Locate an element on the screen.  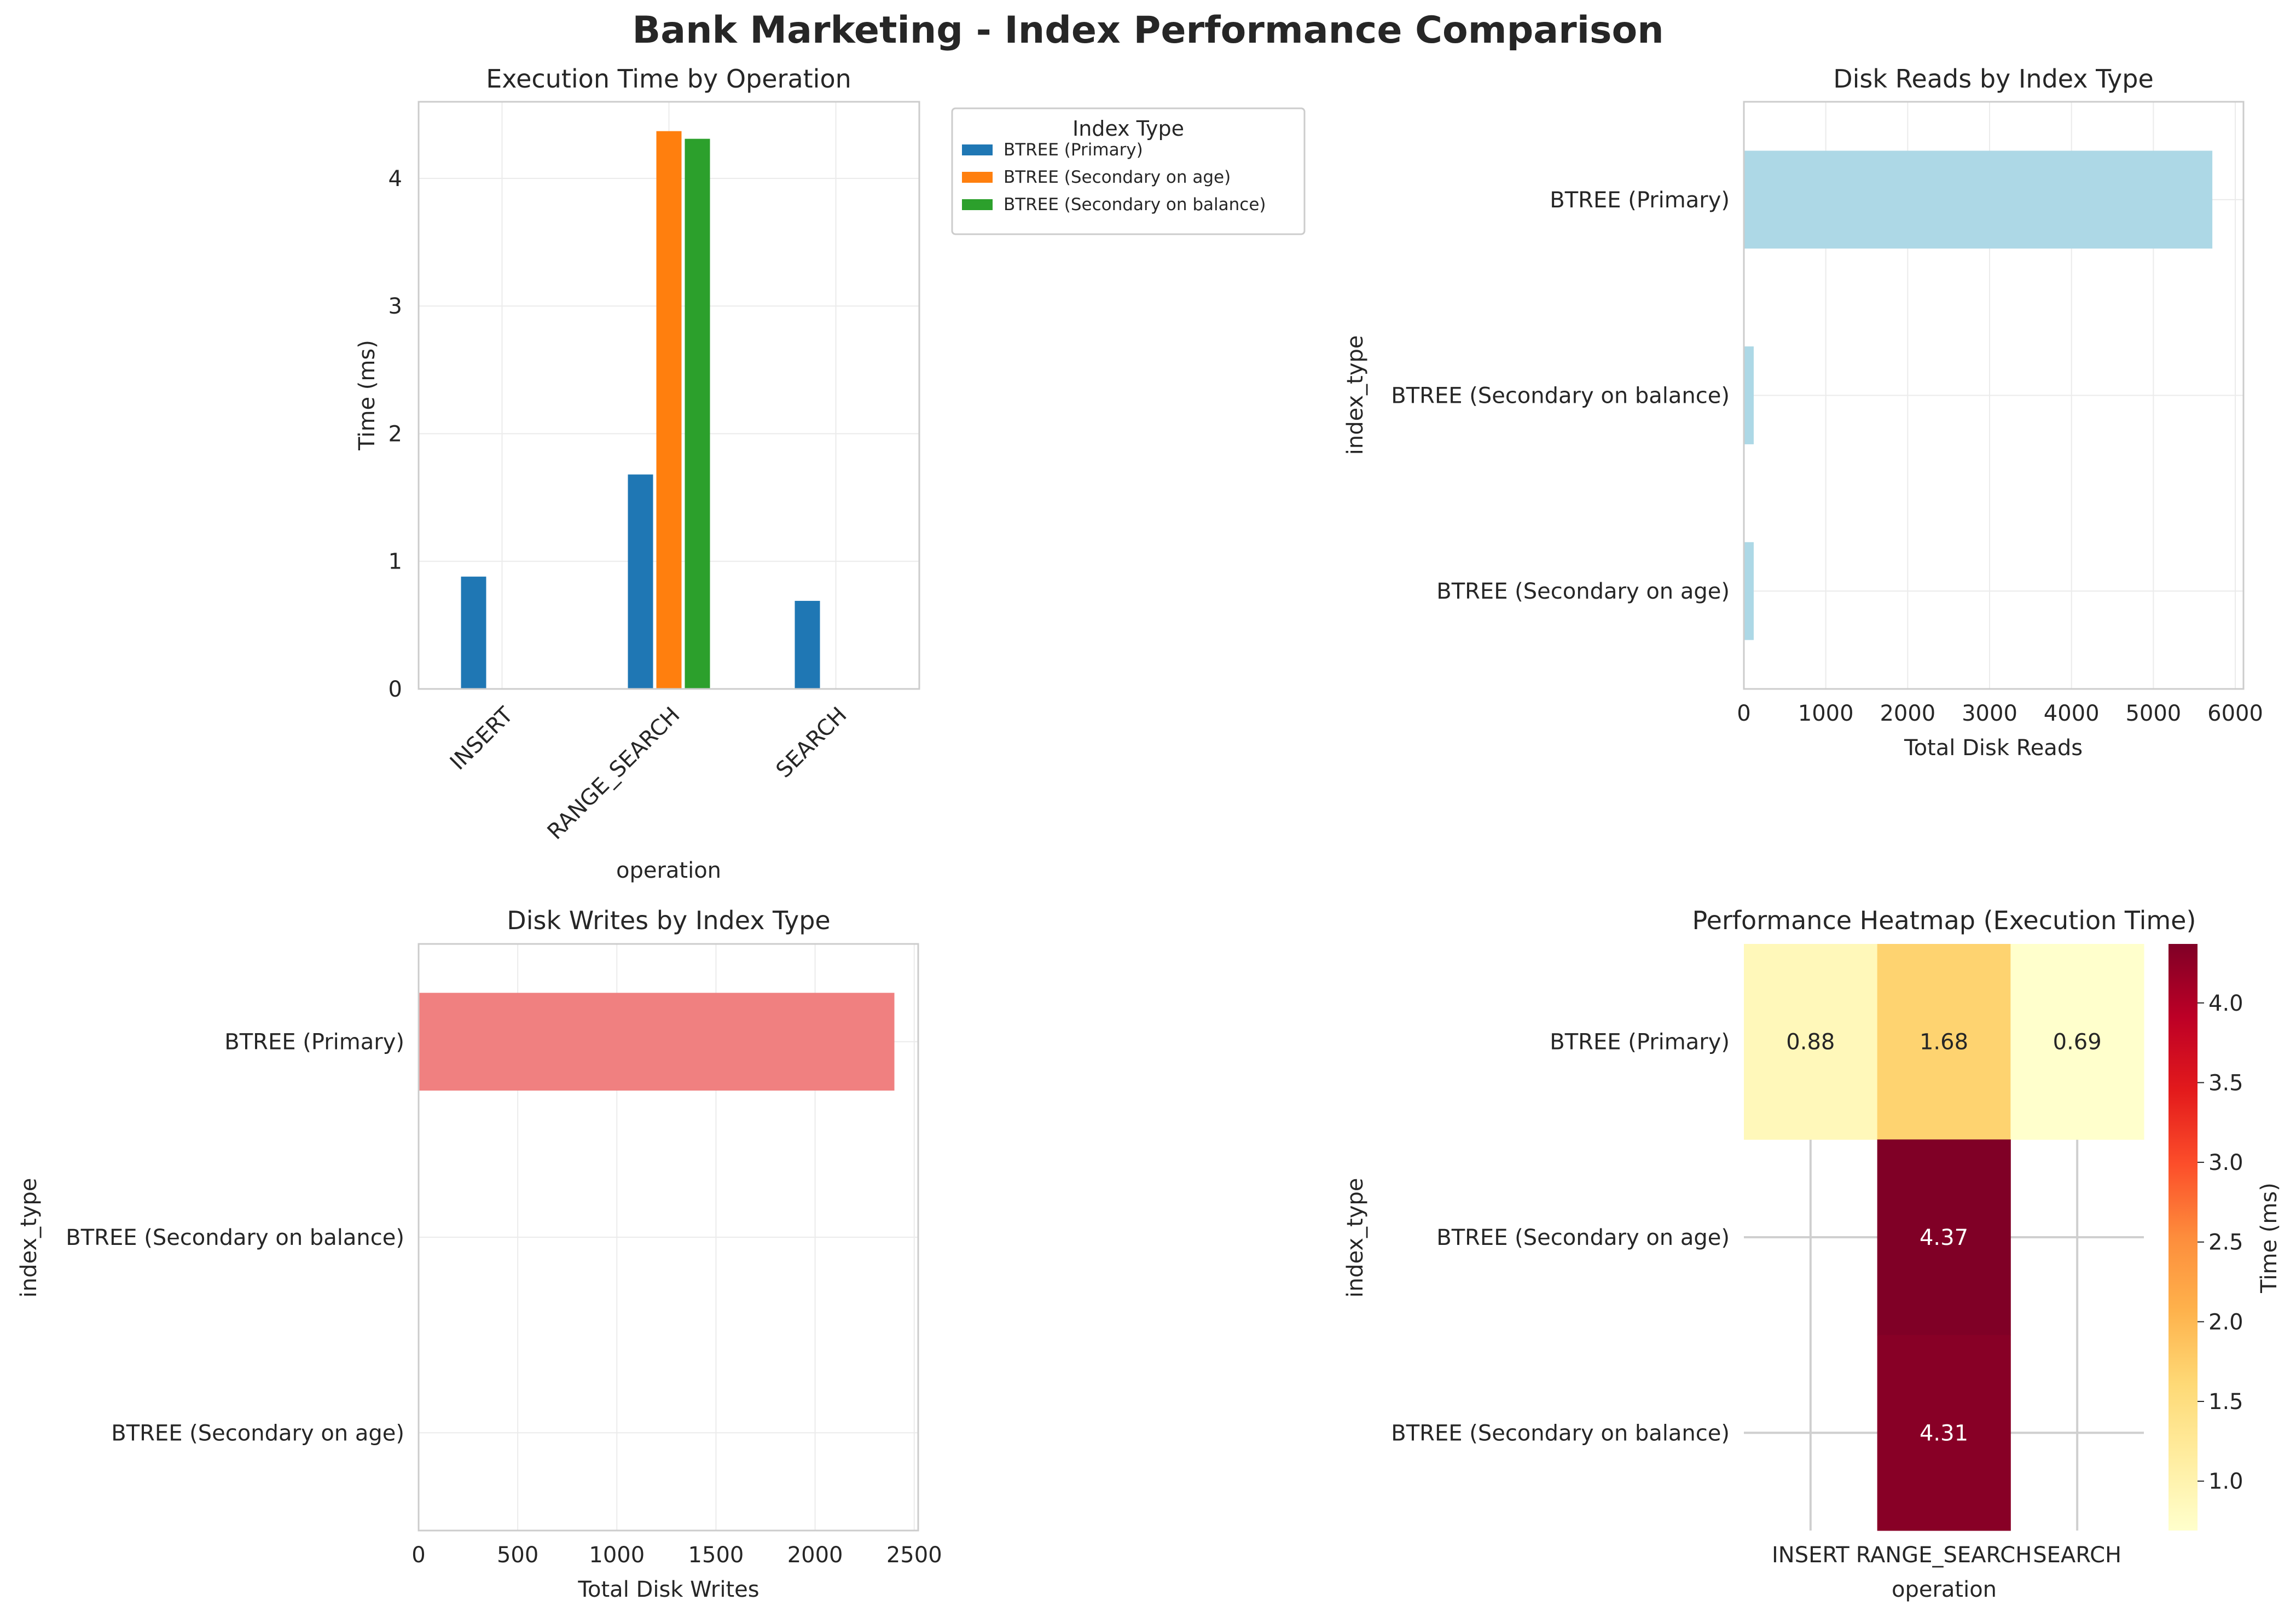
heat-y-tick-label: BTREE (Primary) is located at coordinates (1640, 1042).